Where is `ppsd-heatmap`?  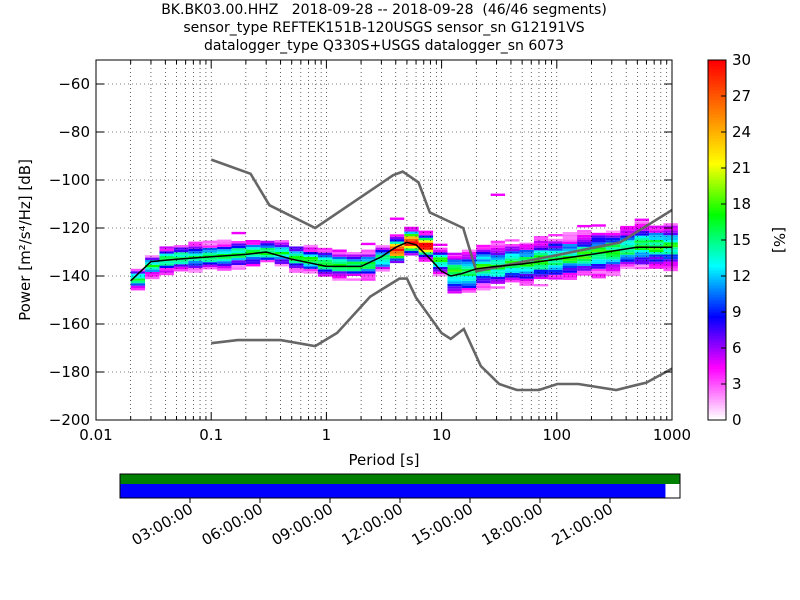 ppsd-heatmap is located at coordinates (404, 243).